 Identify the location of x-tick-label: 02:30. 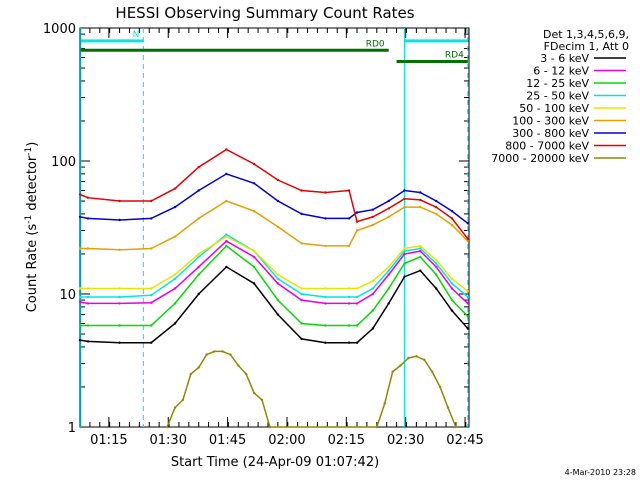
(405, 440).